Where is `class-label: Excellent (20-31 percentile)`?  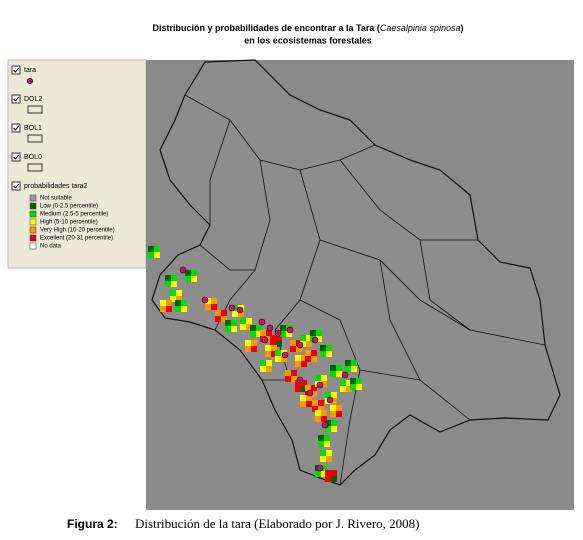
class-label: Excellent (20-31 percentile) is located at coordinates (76, 239).